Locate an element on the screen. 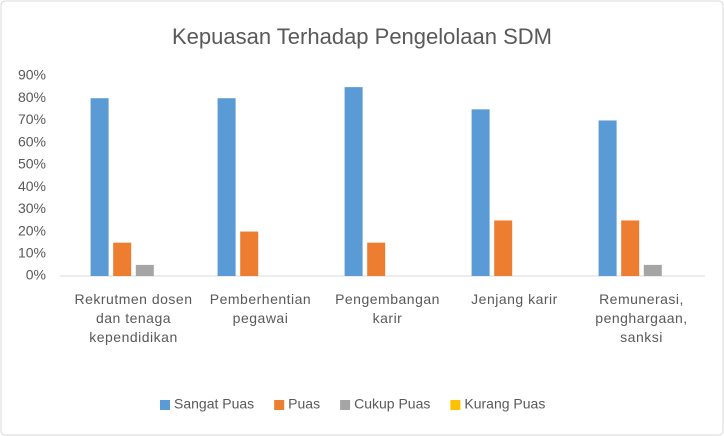 This screenshot has height=436, width=724. x-tick-label: Pengembangan karir is located at coordinates (387, 308).